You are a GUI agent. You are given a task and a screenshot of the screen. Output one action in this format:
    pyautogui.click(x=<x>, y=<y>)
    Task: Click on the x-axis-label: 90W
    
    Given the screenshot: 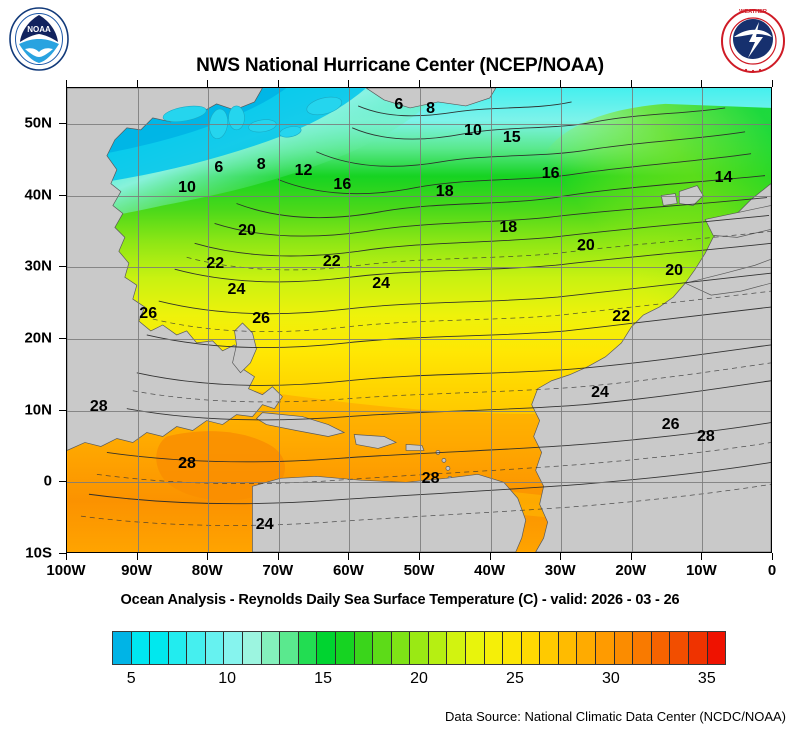 What is the action you would take?
    pyautogui.click(x=137, y=570)
    